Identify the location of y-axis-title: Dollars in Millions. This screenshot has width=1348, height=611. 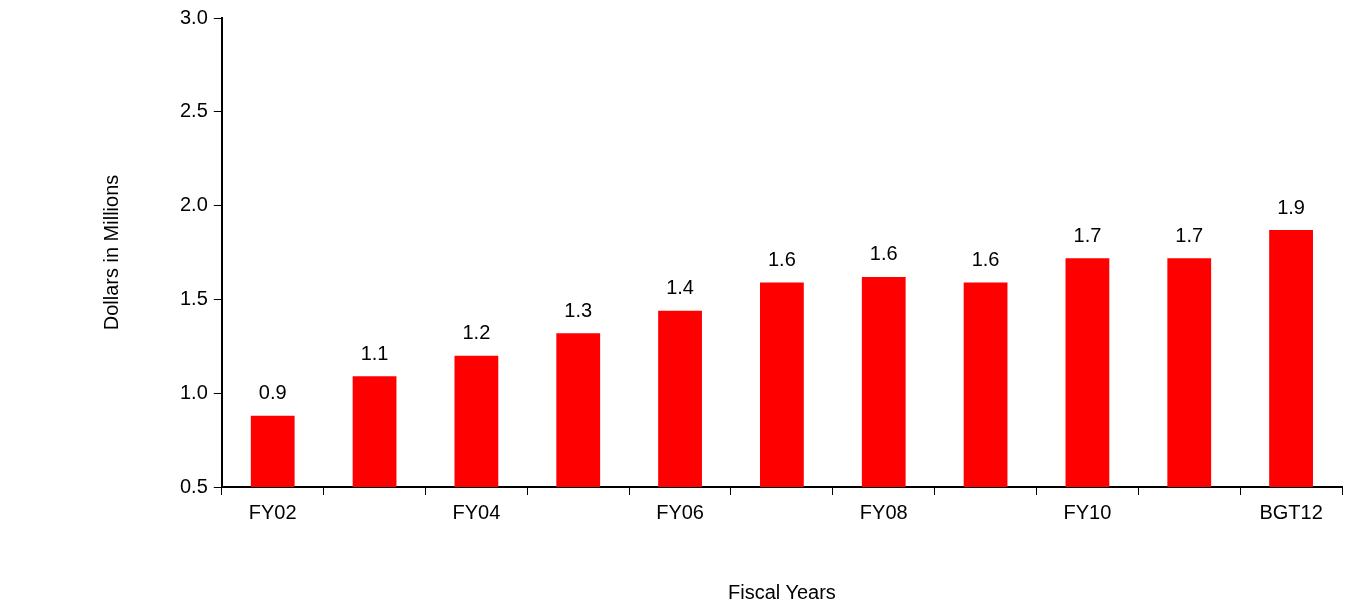
(110, 252).